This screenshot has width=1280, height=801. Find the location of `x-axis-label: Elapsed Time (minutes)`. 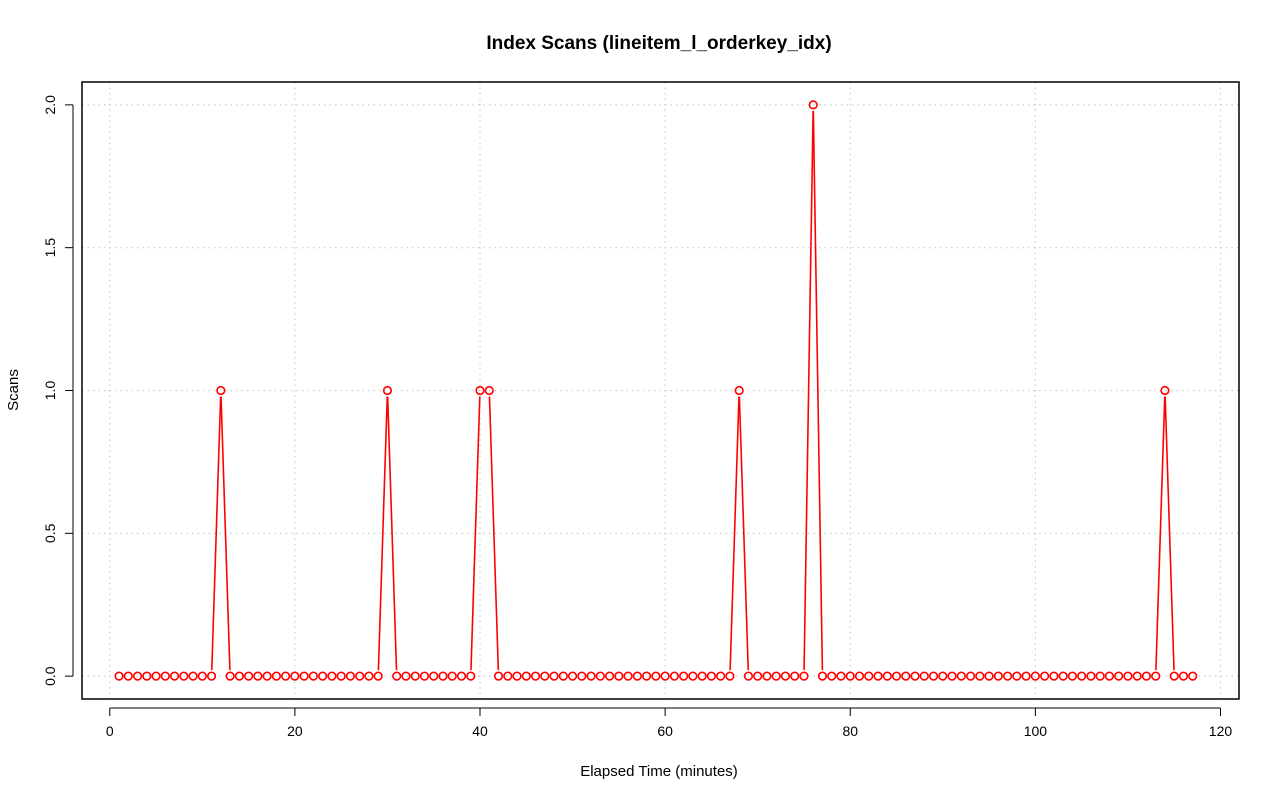

x-axis-label: Elapsed Time (minutes) is located at coordinates (659, 771).